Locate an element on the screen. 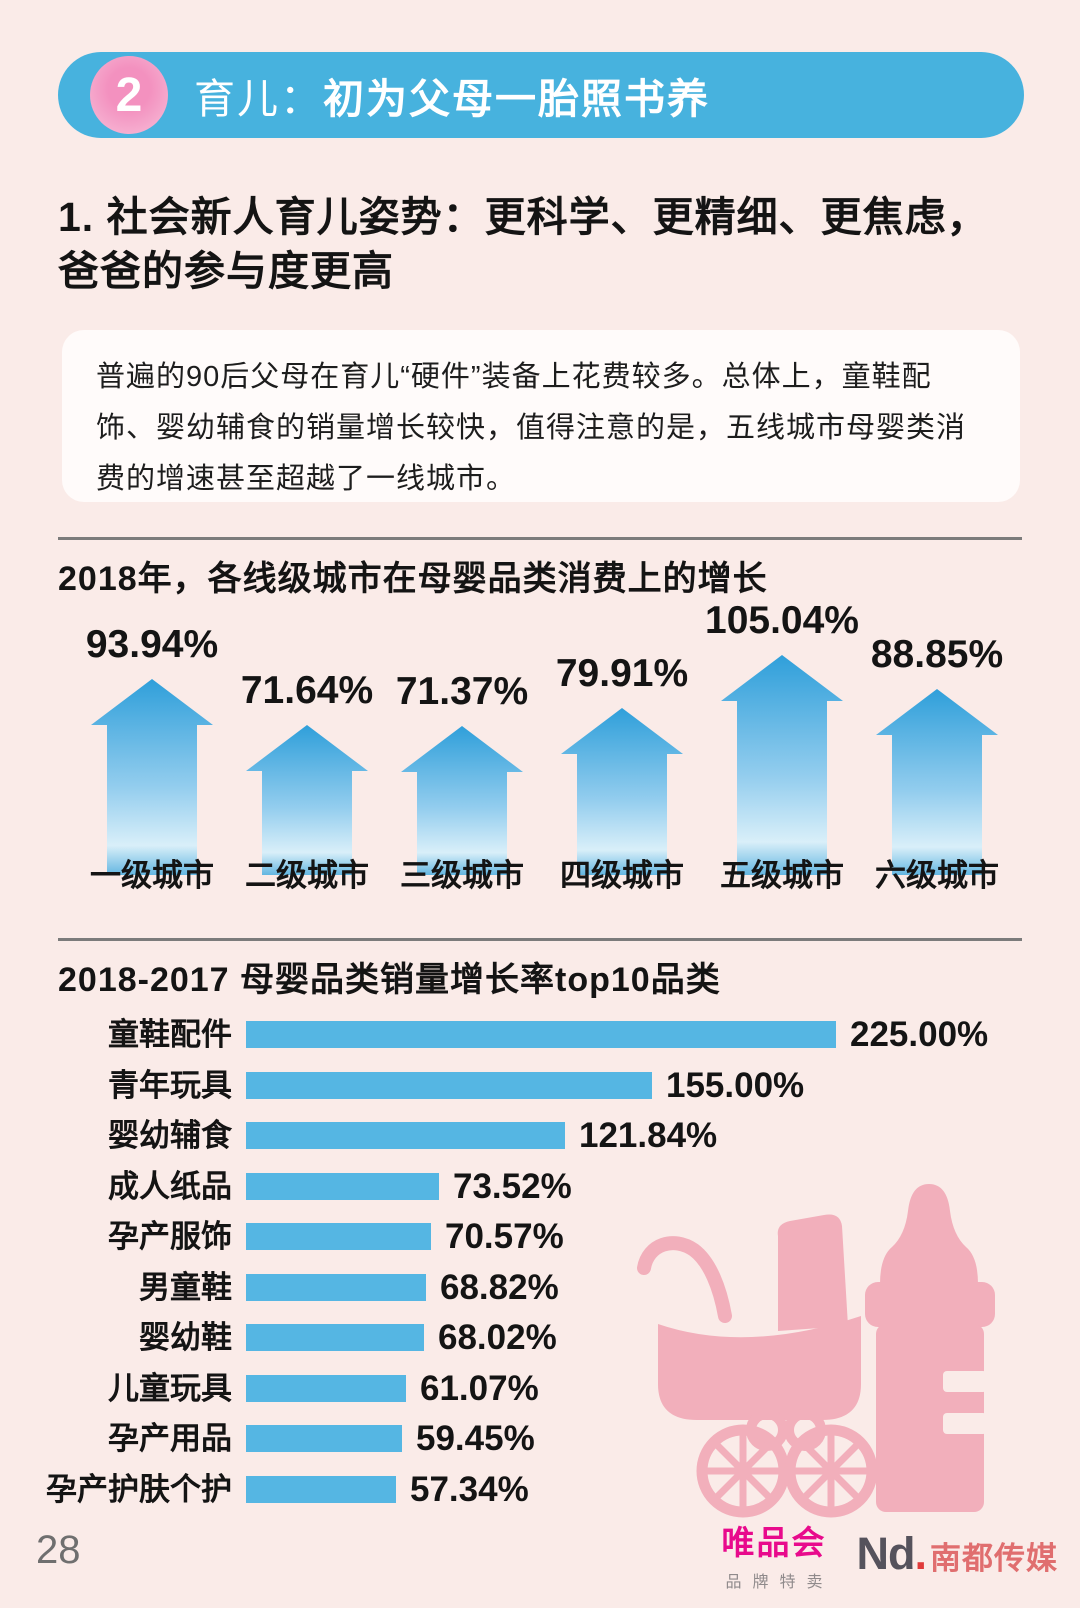 The width and height of the screenshot is (1080, 1608). arrow-value-label: 71.64% is located at coordinates (307, 690).